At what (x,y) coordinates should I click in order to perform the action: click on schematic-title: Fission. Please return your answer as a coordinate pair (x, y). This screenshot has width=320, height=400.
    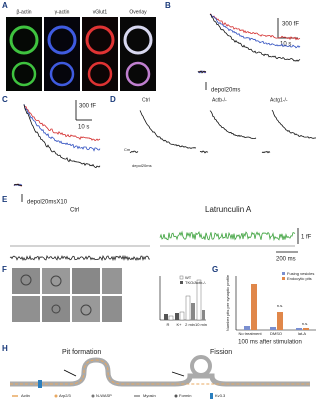
    Looking at the image, I should click on (221, 352).